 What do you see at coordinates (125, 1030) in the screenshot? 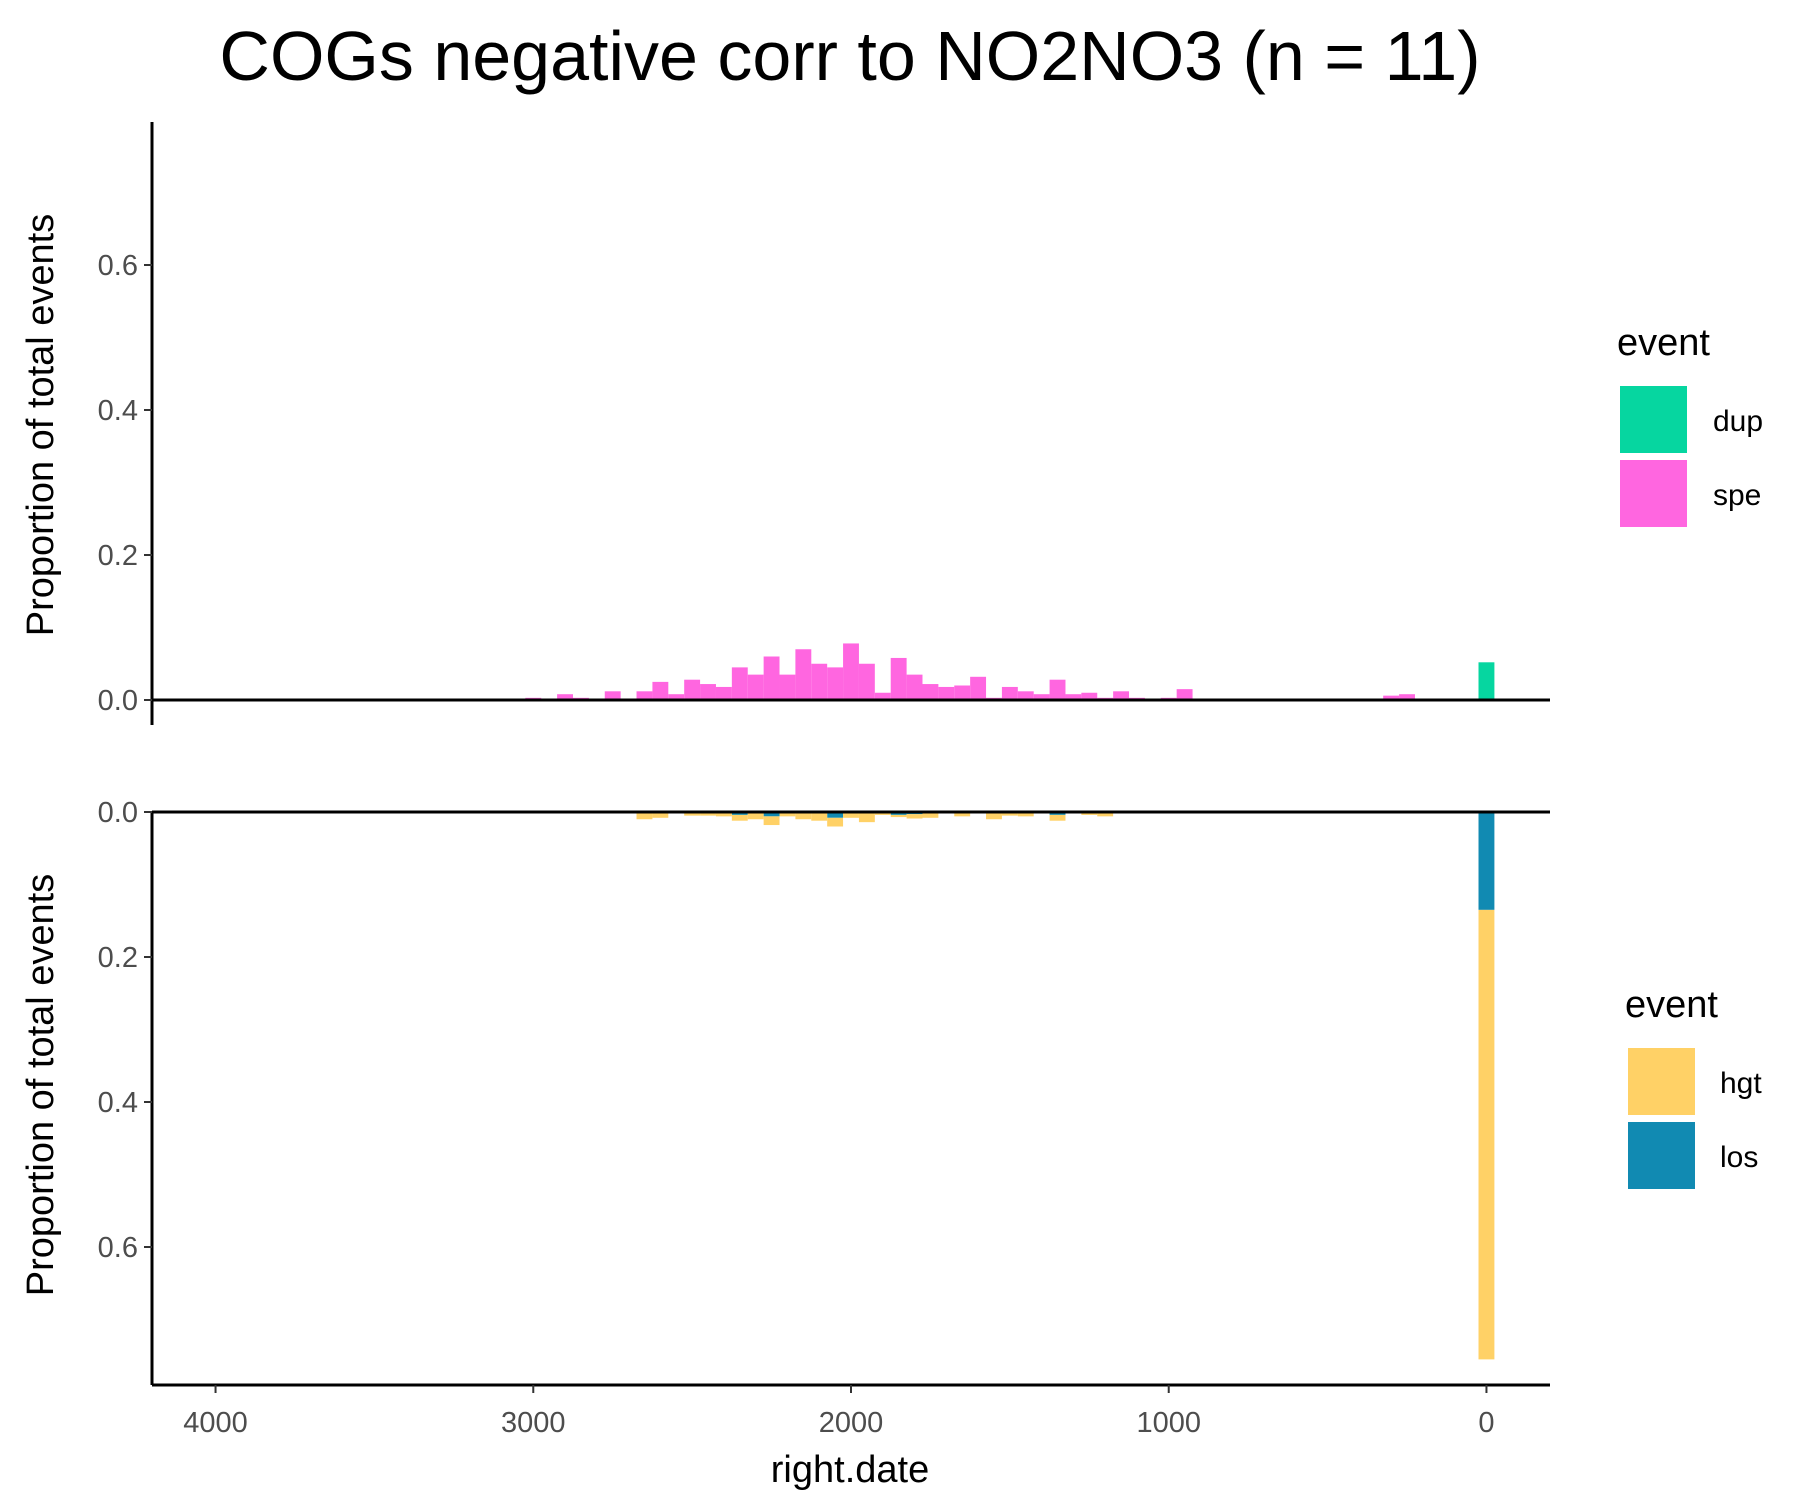
I see `bottom-panel-y-ticks: 0.0 0.2 0.4 0.6` at bounding box center [125, 1030].